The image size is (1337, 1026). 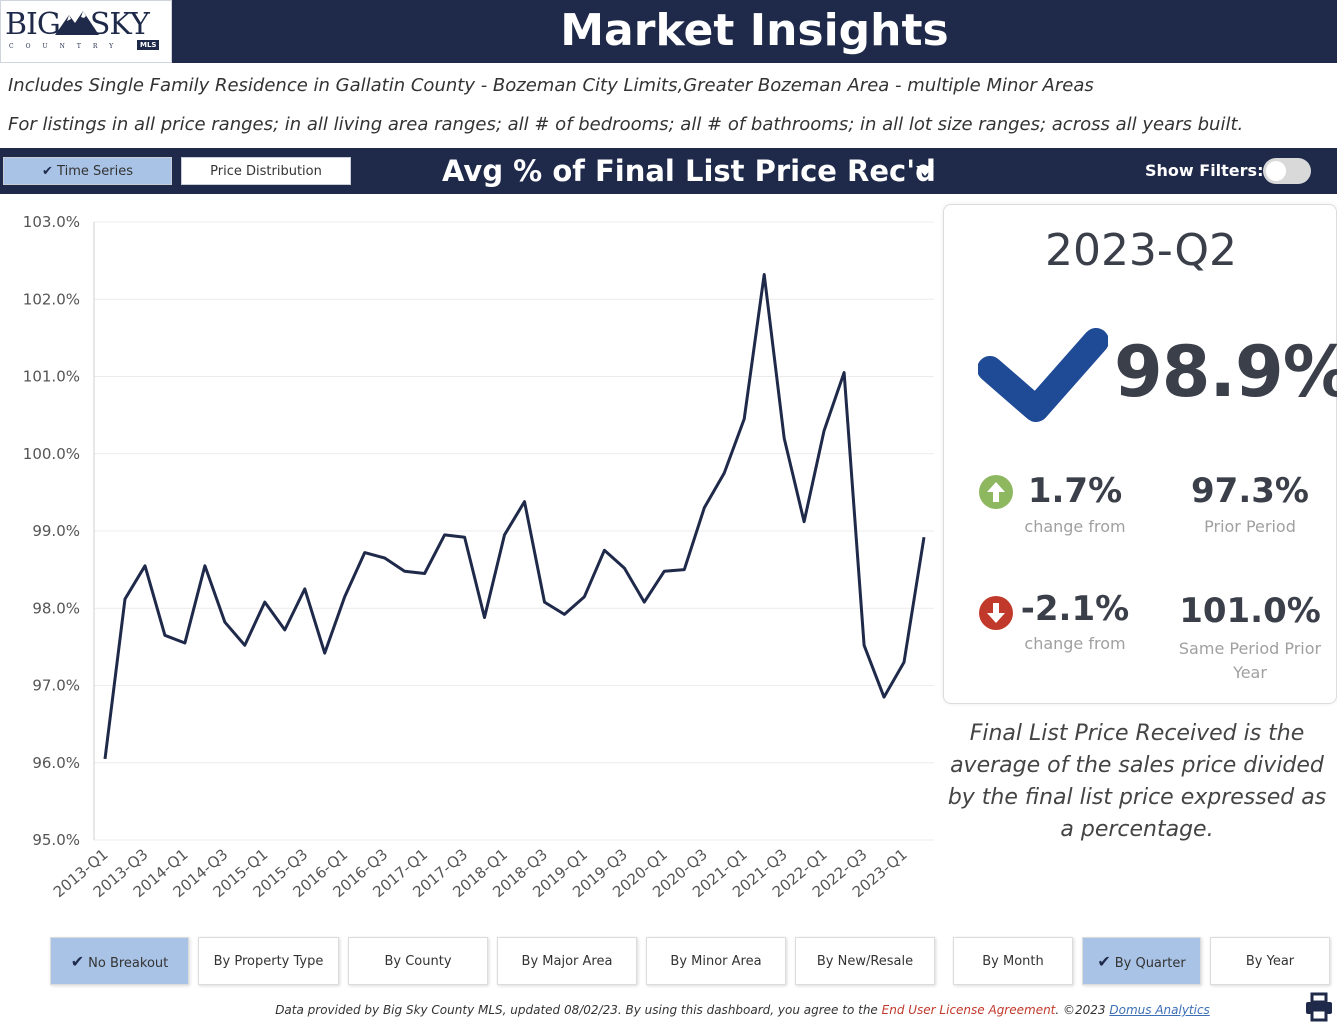 What do you see at coordinates (268, 961) in the screenshot?
I see `by-property-type-button: By Property Type` at bounding box center [268, 961].